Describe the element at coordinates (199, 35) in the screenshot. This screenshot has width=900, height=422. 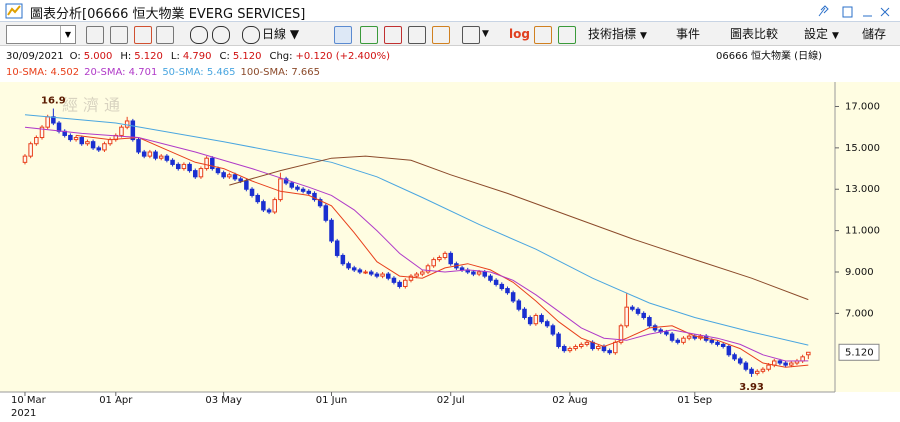
I see `zoom-in` at that location.